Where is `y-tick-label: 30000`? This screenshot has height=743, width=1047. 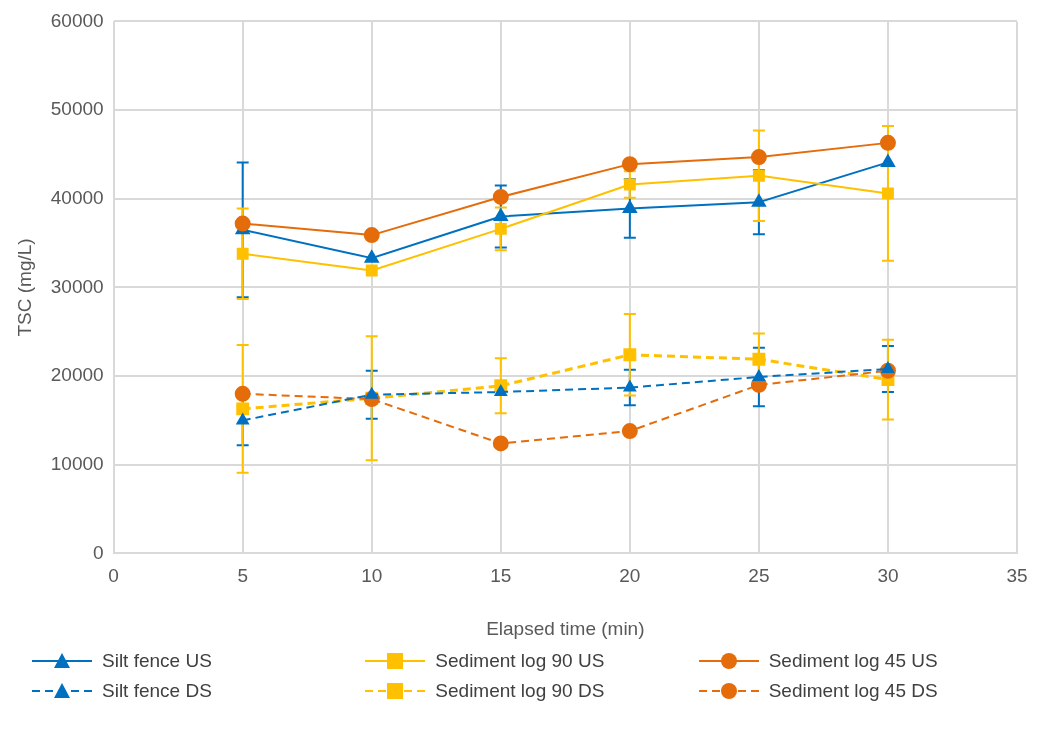 y-tick-label: 30000 is located at coordinates (77, 286).